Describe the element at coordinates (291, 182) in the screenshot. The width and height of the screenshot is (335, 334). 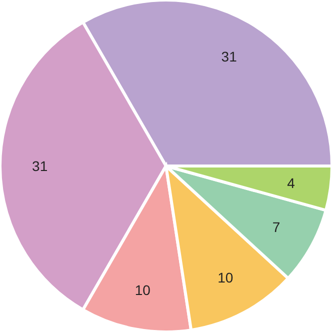
I see `data-label: 4` at that location.